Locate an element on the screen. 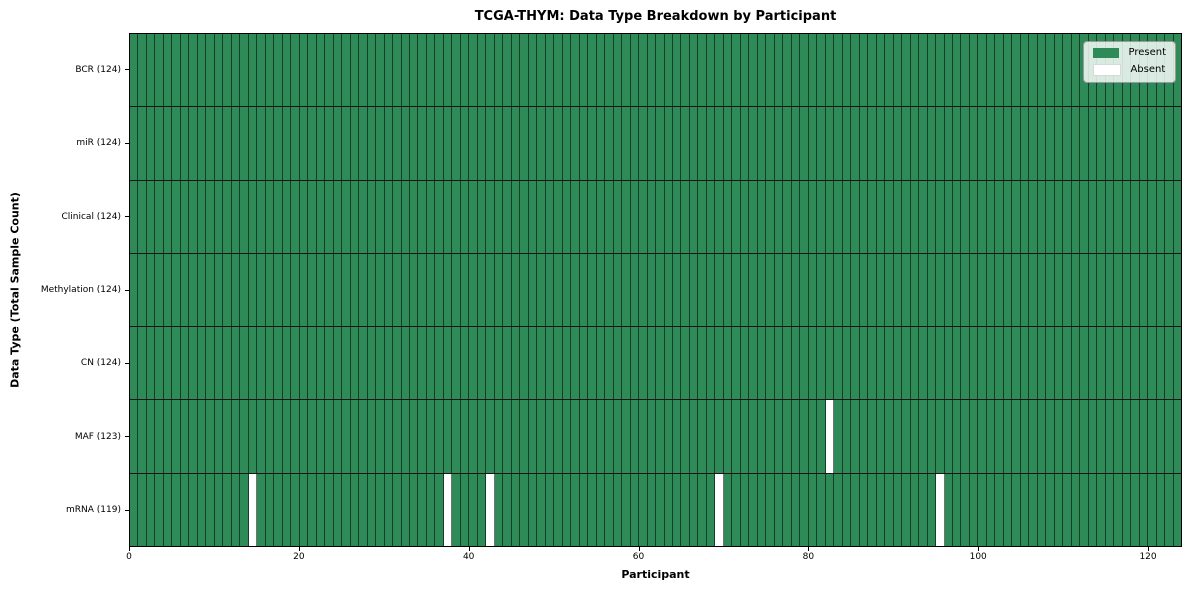 The height and width of the screenshot is (600, 1200). y-tick-mark is located at coordinates (127, 217).